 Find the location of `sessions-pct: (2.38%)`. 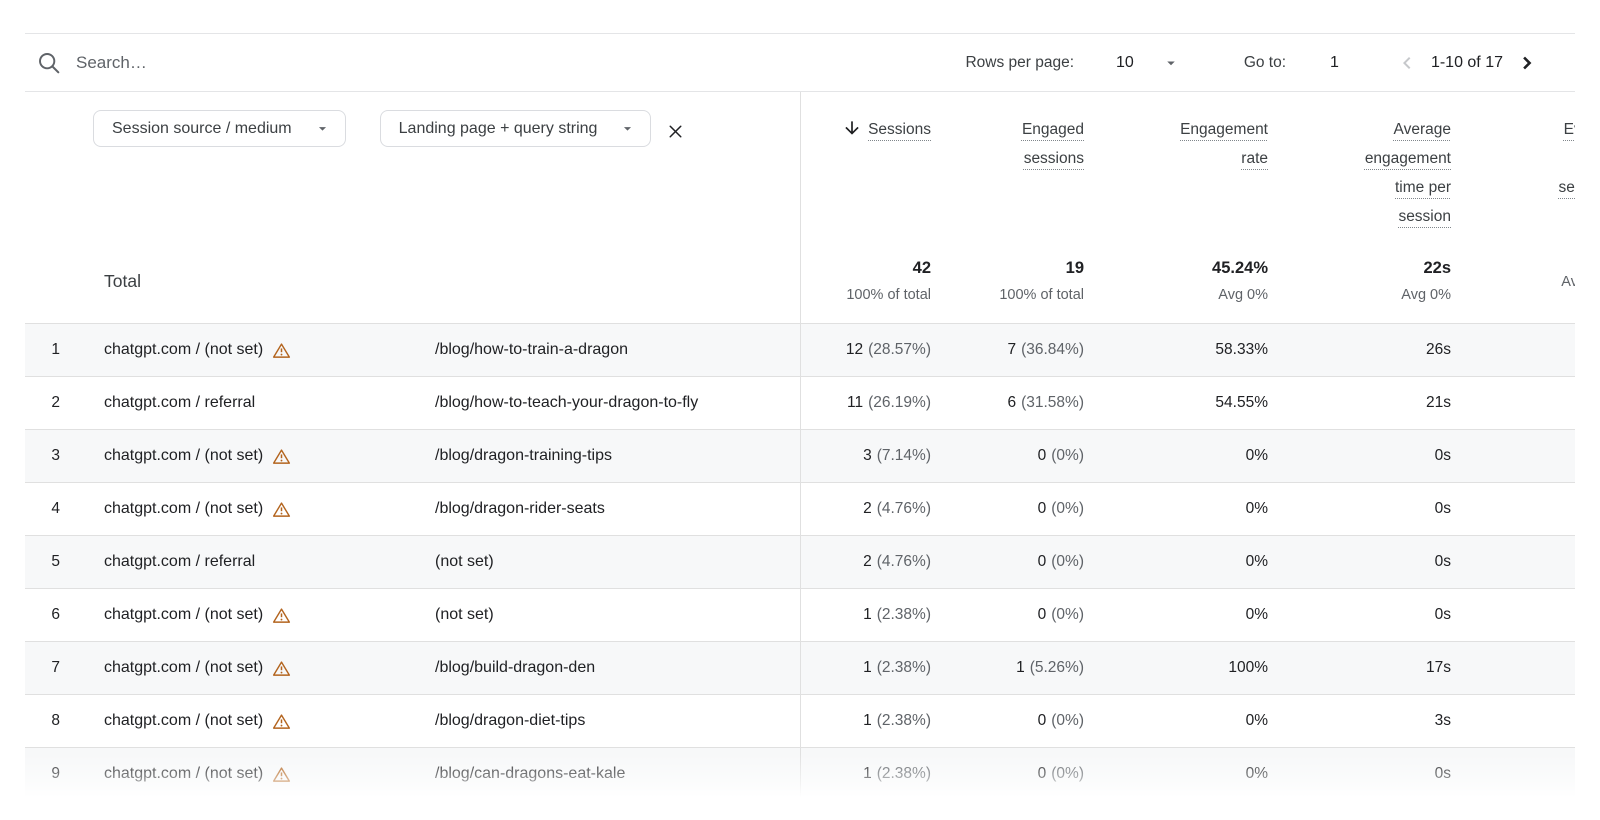

sessions-pct: (2.38%) is located at coordinates (903, 614).